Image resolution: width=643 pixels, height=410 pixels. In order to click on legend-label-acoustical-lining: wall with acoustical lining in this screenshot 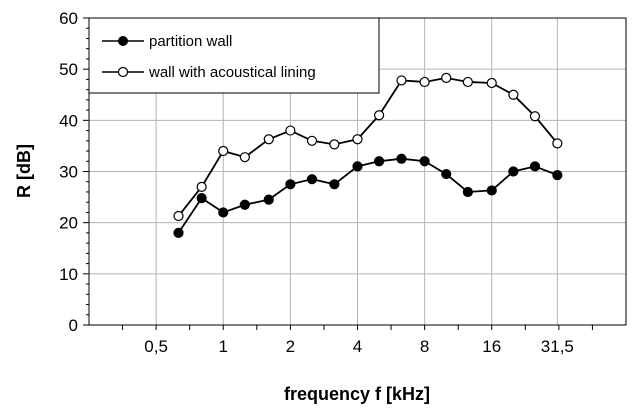, I will do `click(232, 72)`.